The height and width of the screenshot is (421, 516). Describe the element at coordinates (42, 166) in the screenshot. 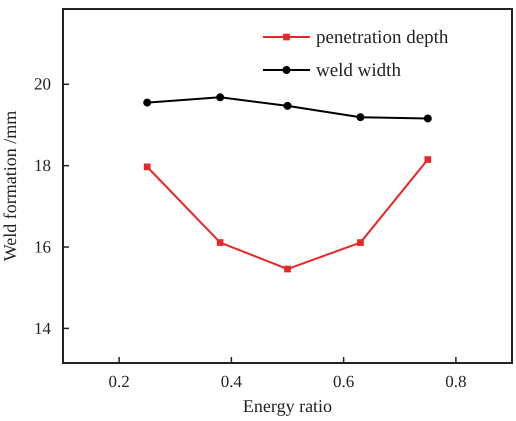

I see `y-tick-label: 18` at that location.